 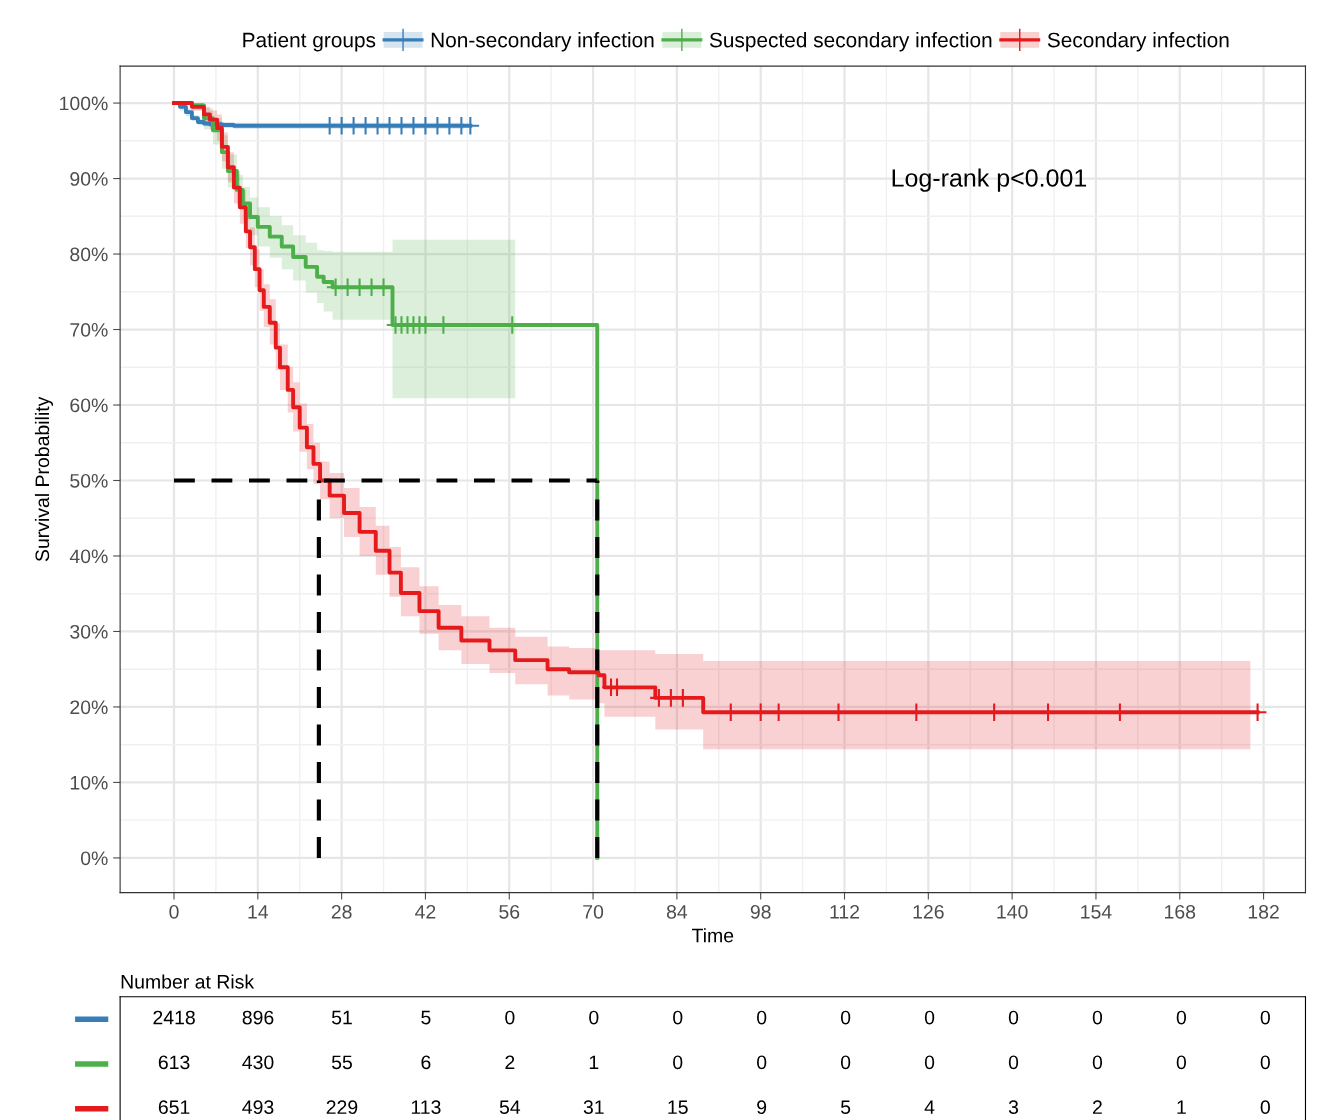 I want to click on y-tick-label: 60%, so click(x=89, y=405).